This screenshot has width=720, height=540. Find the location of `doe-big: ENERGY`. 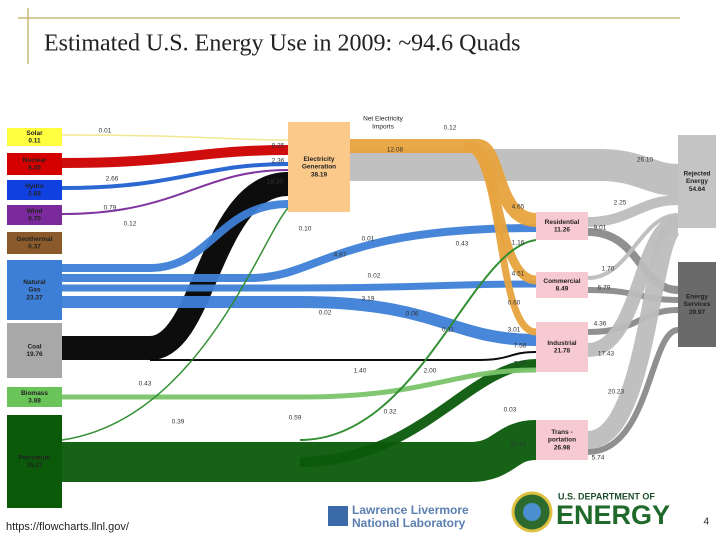

doe-big: ENERGY is located at coordinates (613, 515).